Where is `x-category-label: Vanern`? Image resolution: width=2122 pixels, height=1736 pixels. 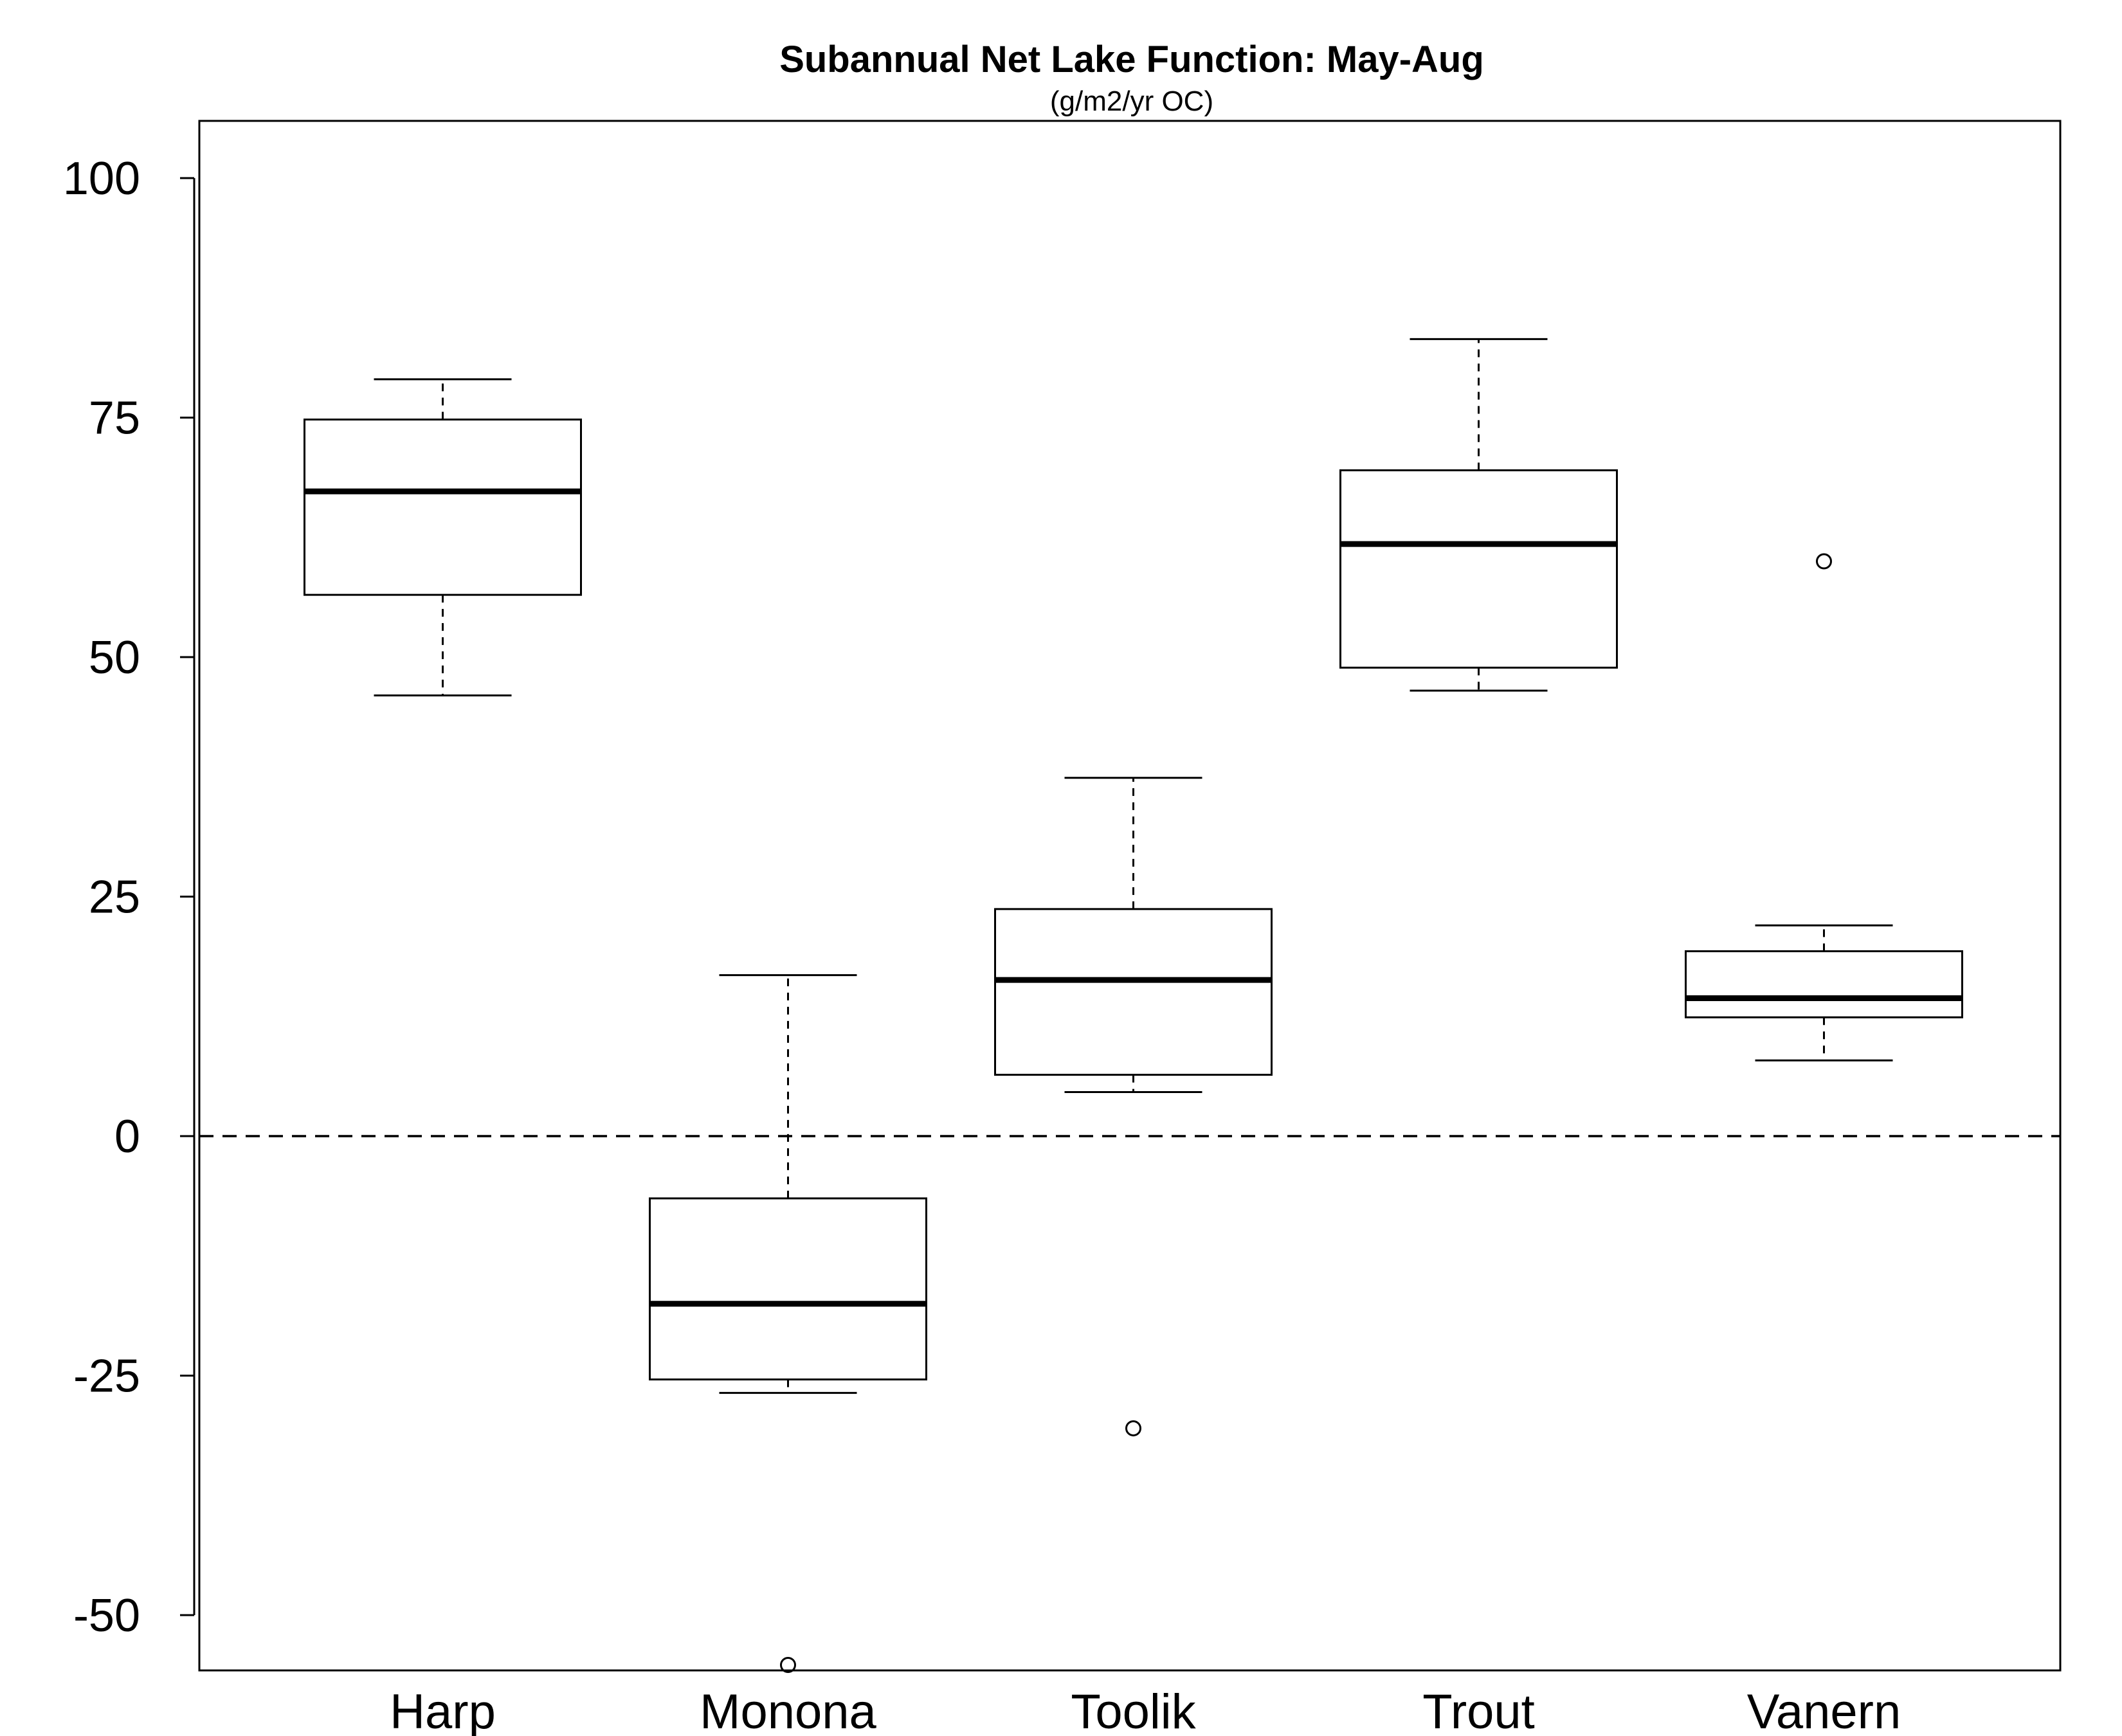
x-category-label: Vanern is located at coordinates (1824, 1710).